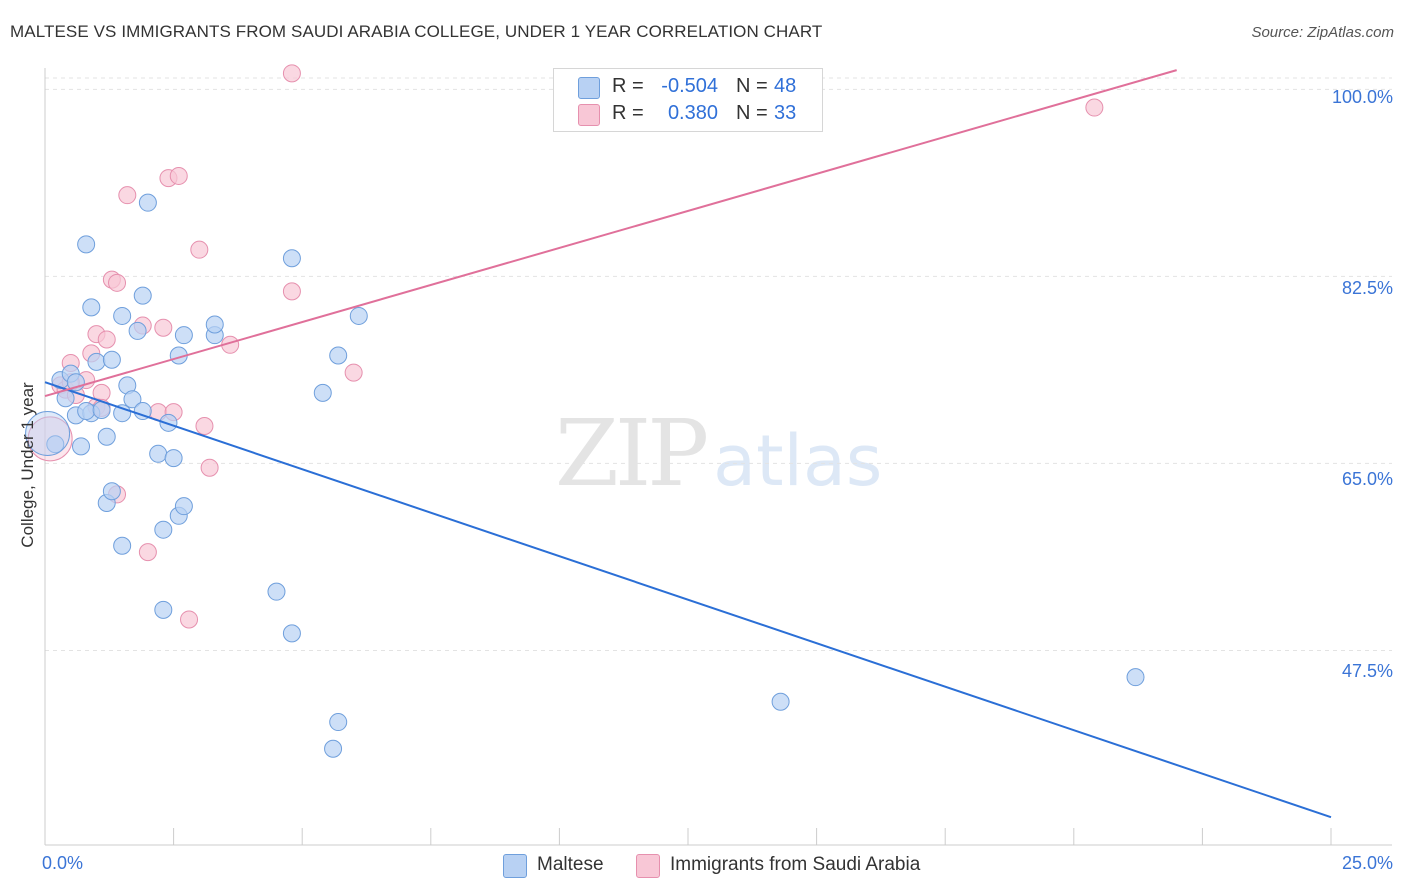  Describe the element at coordinates (632, 453) in the screenshot. I see `watermark-zip: ZIP` at that location.